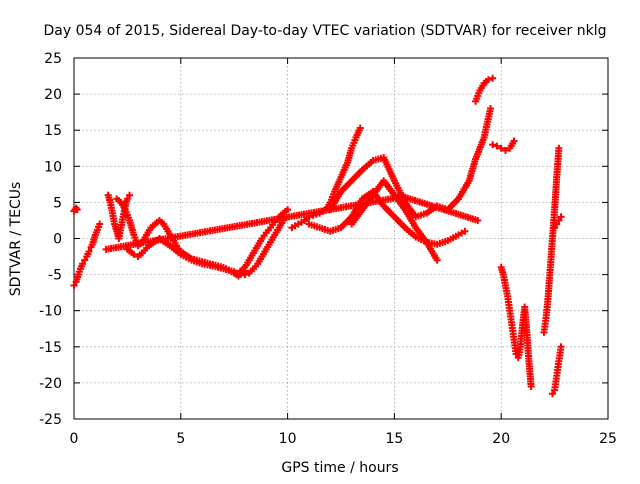 Image resolution: width=640 pixels, height=484 pixels. What do you see at coordinates (53, 167) in the screenshot?
I see `y-tick-label: 10` at bounding box center [53, 167].